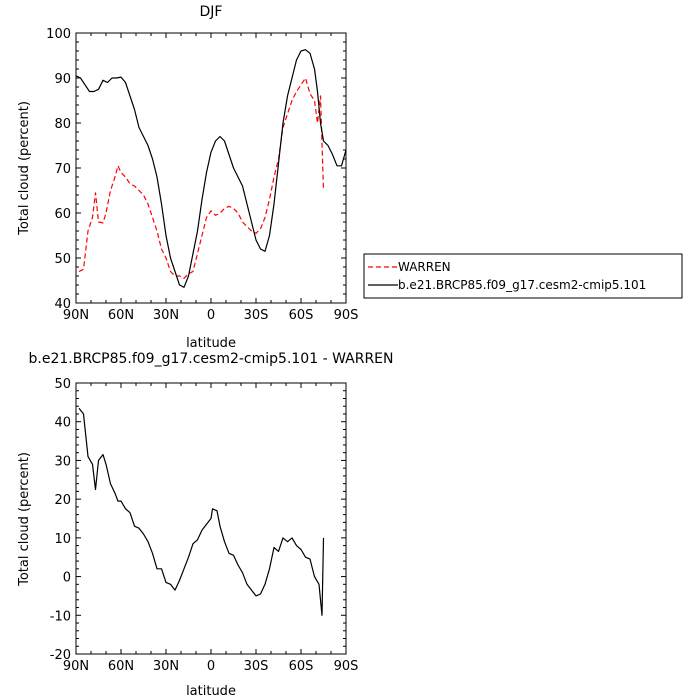  What do you see at coordinates (60, 616) in the screenshot?
I see `bottom-y-tick-label: -10` at bounding box center [60, 616].